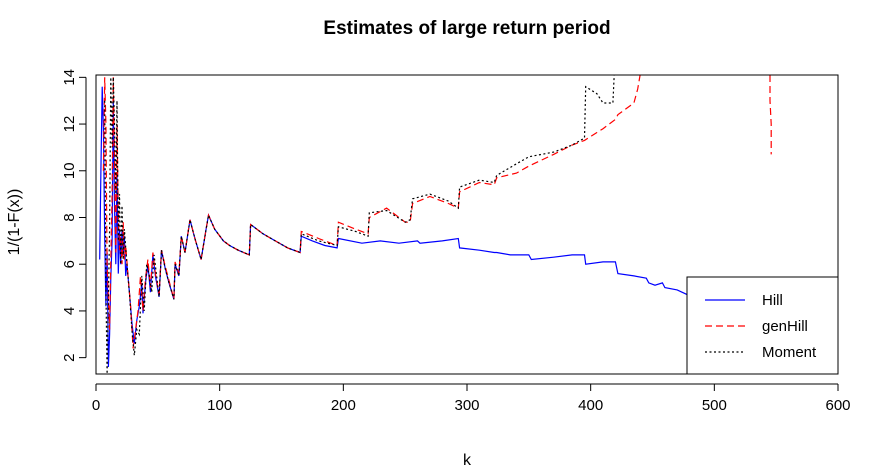  What do you see at coordinates (466, 405) in the screenshot?
I see `x-tick-label: 300` at bounding box center [466, 405].